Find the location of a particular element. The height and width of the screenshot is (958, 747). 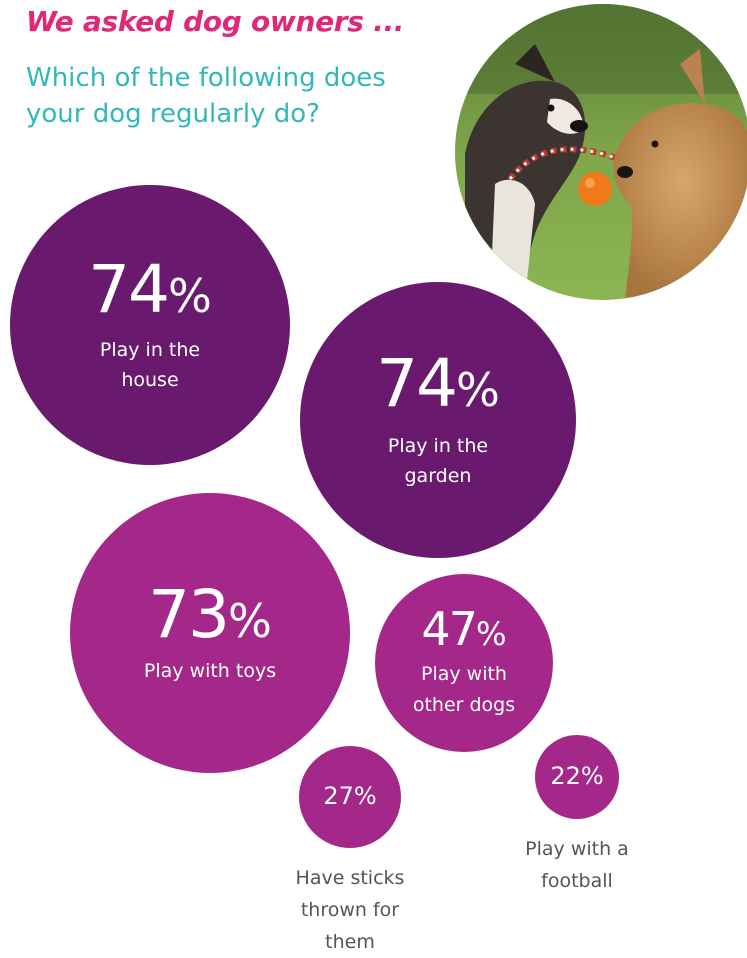

bubble-outside-label: Have sticks thrown for them is located at coordinates (350, 910).